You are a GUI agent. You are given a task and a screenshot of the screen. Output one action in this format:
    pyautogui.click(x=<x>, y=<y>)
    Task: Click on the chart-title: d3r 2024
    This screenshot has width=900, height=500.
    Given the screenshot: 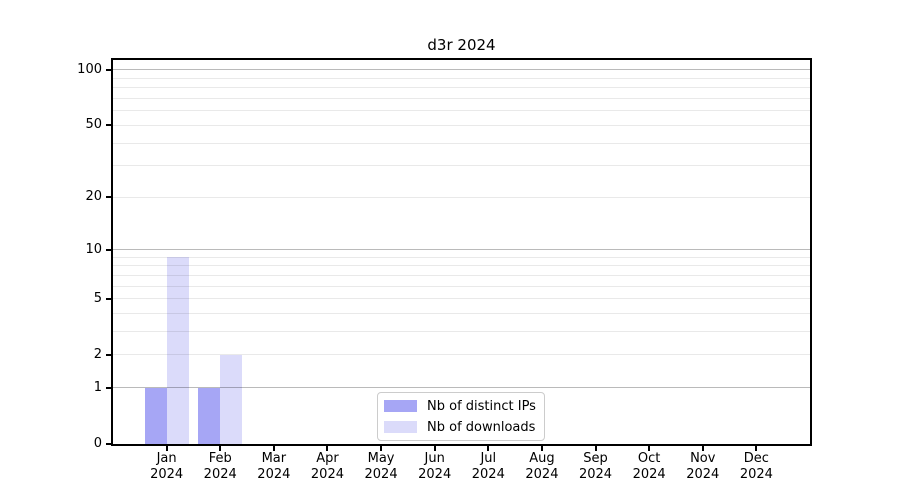 What is the action you would take?
    pyautogui.click(x=461, y=45)
    